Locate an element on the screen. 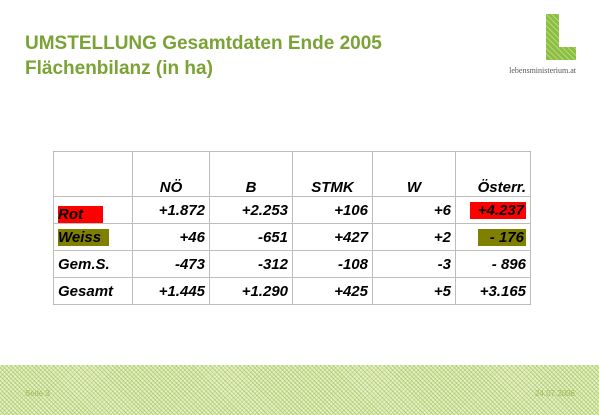 This screenshot has height=415, width=599. column-header-noe: NÖ is located at coordinates (171, 174).